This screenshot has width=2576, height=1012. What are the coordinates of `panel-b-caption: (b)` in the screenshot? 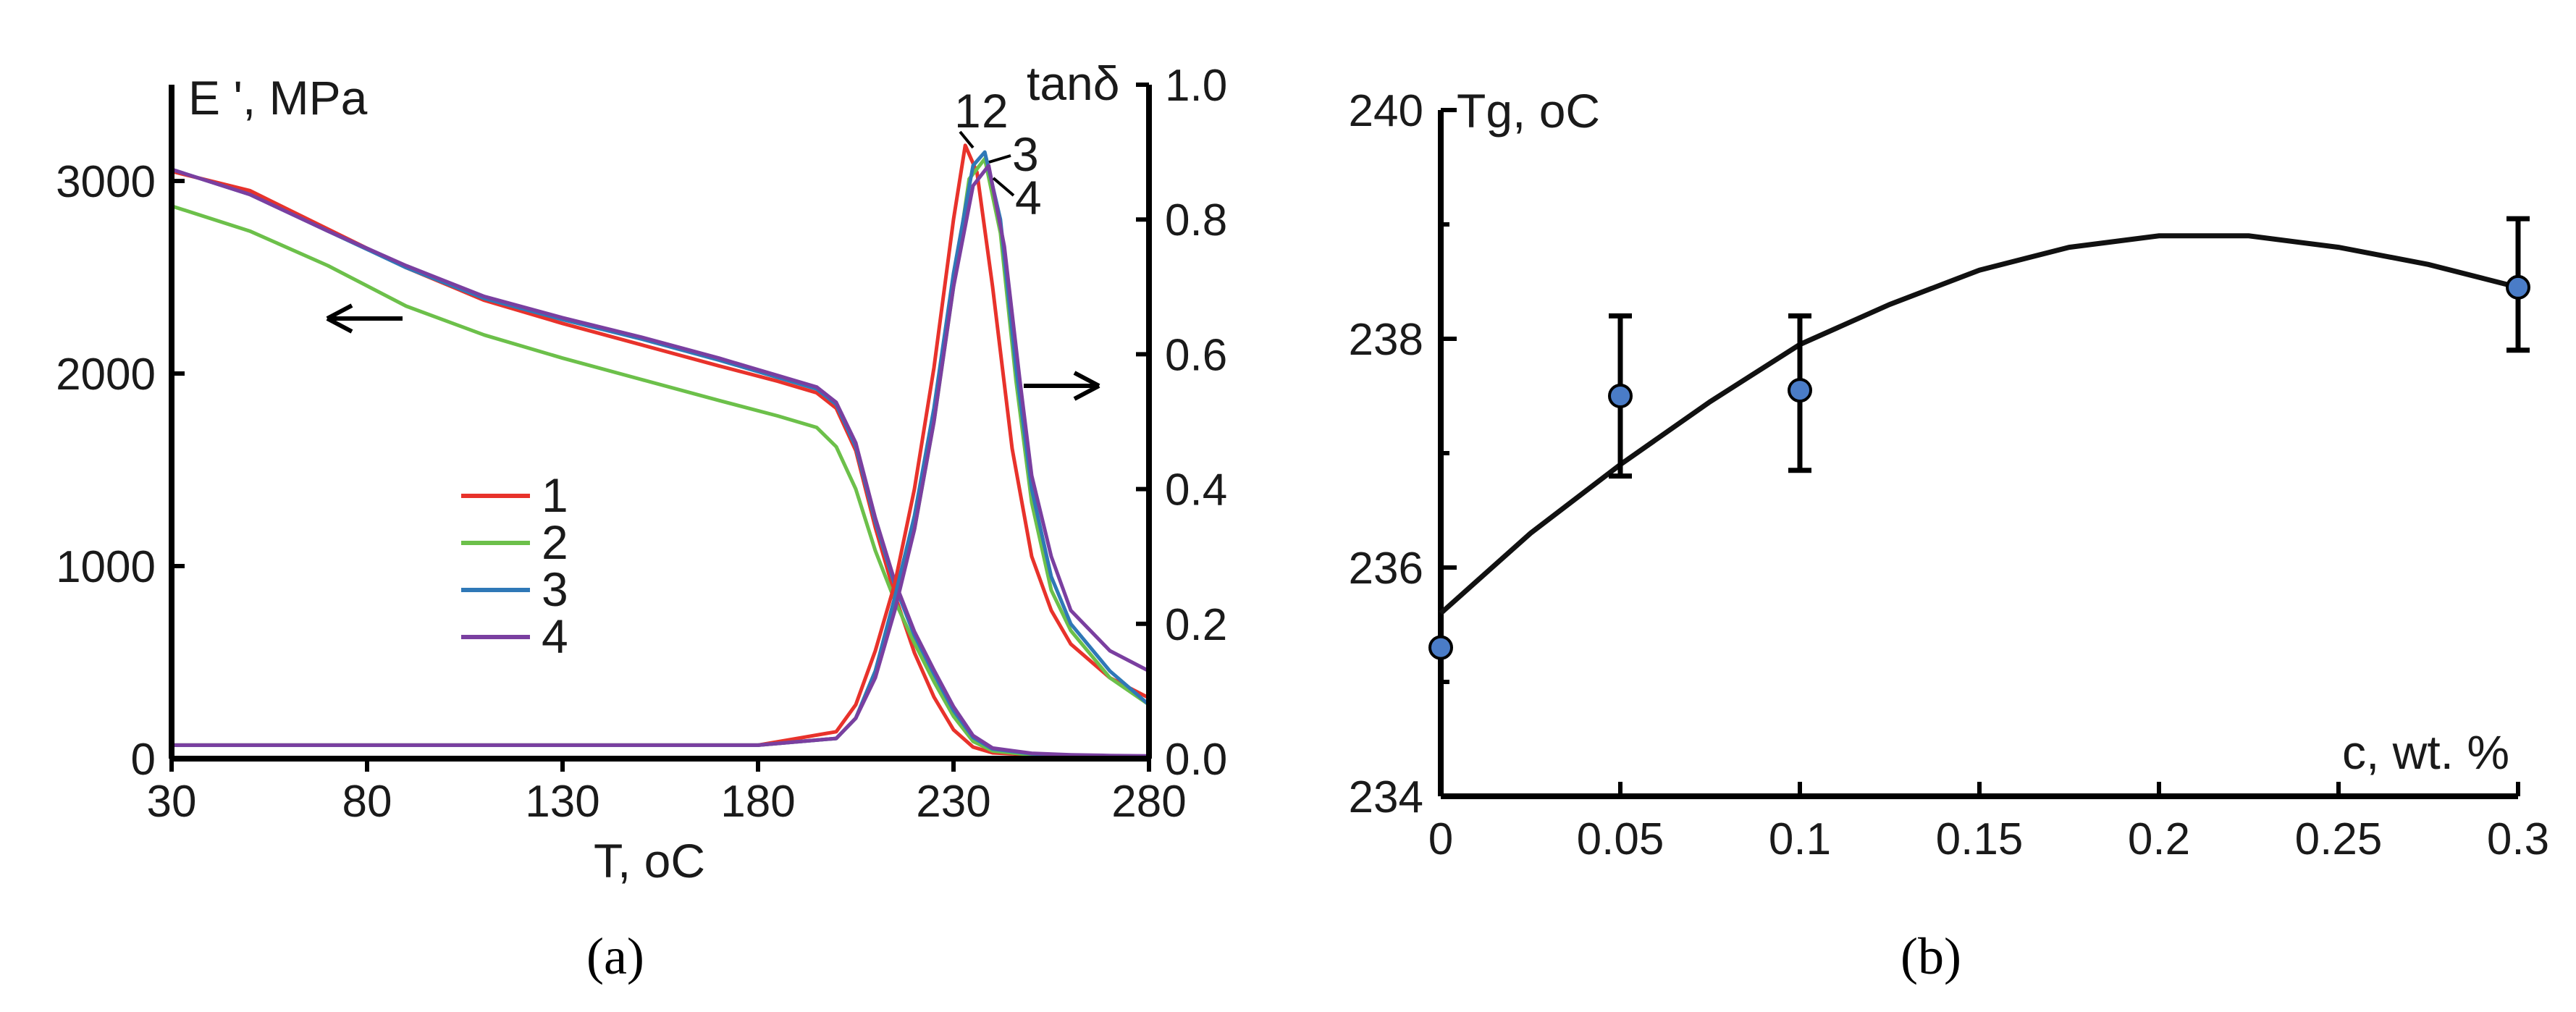 It's located at (1931, 956).